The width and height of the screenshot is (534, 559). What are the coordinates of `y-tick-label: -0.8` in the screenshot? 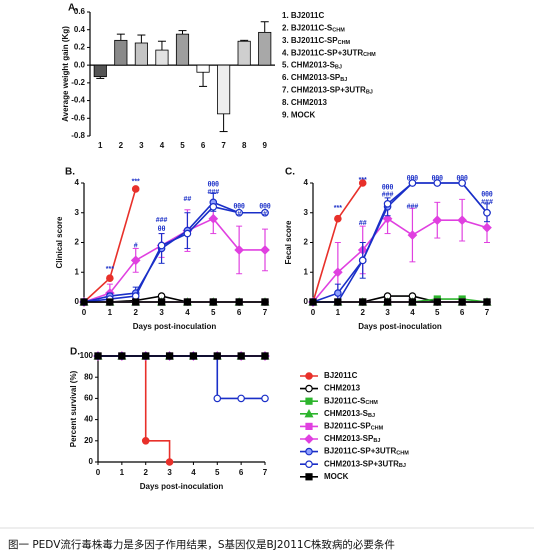 It's located at (78, 135).